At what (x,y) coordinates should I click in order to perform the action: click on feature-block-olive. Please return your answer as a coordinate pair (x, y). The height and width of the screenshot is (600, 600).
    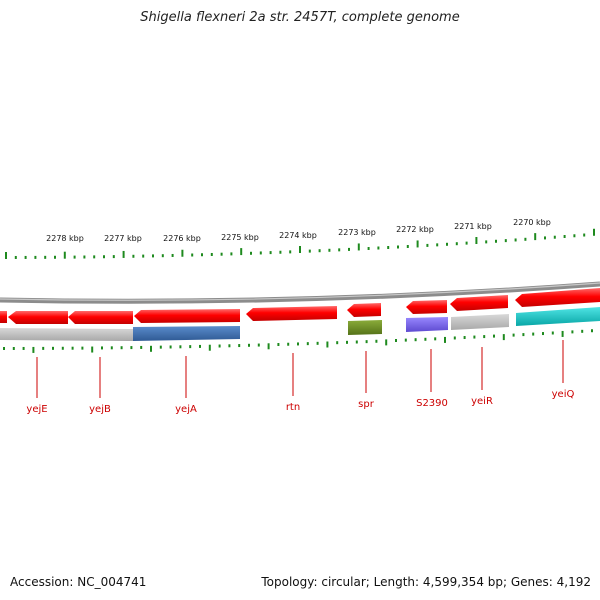
    Looking at the image, I should click on (365, 327).